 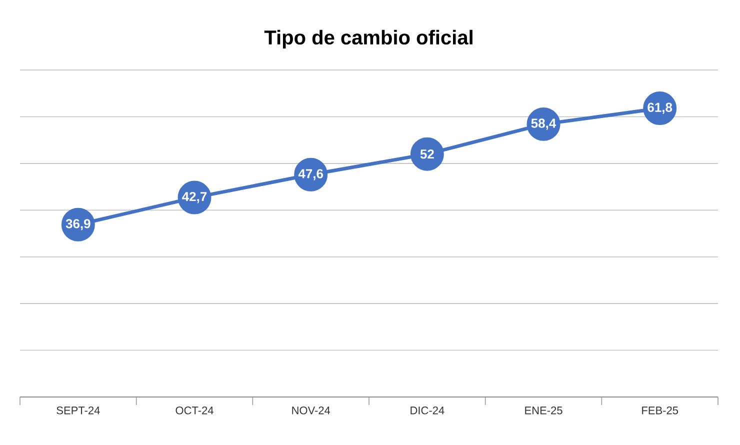 What do you see at coordinates (311, 410) in the screenshot?
I see `x-tick-label: NOV-24` at bounding box center [311, 410].